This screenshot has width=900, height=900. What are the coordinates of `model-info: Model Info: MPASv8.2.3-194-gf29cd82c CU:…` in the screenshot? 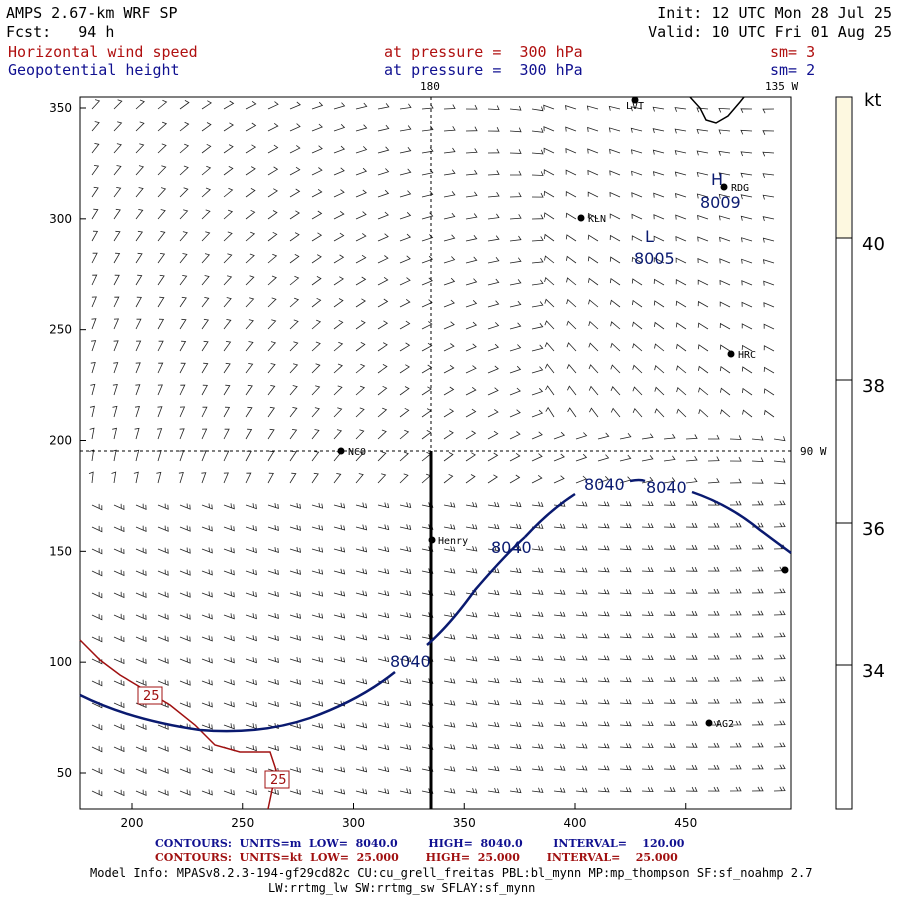 It's located at (451, 873).